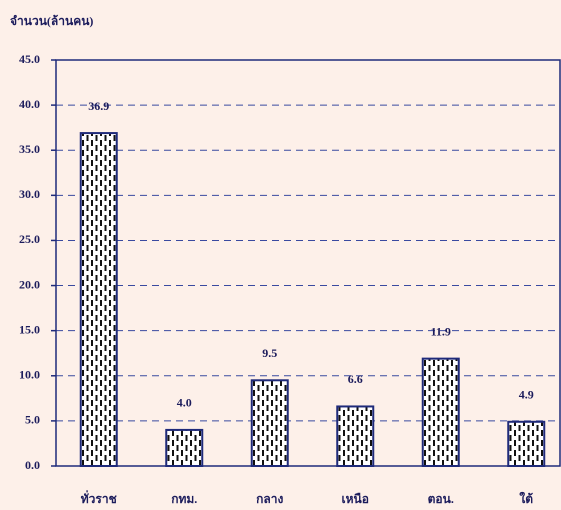  I want to click on y-tick-label: 15.0, so click(29, 329).